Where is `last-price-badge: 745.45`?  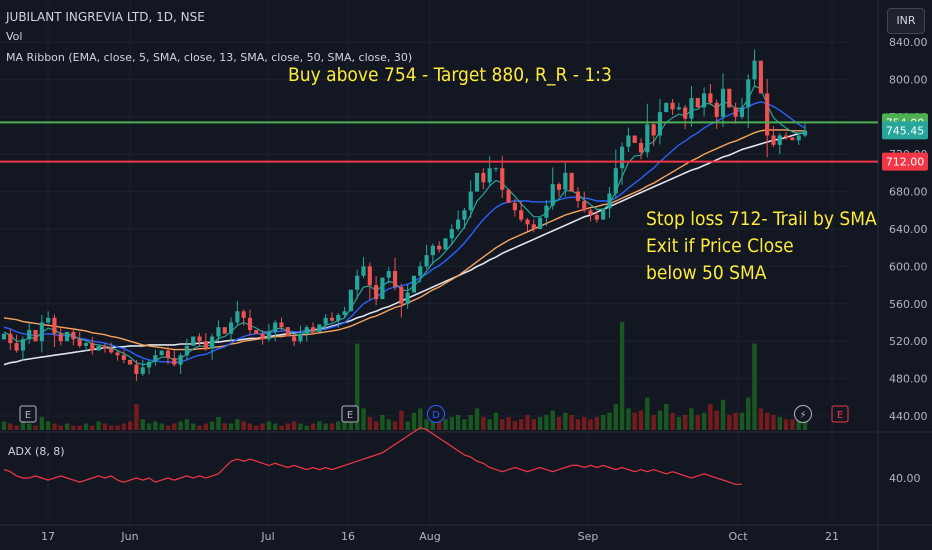
last-price-badge: 745.45 is located at coordinates (905, 130).